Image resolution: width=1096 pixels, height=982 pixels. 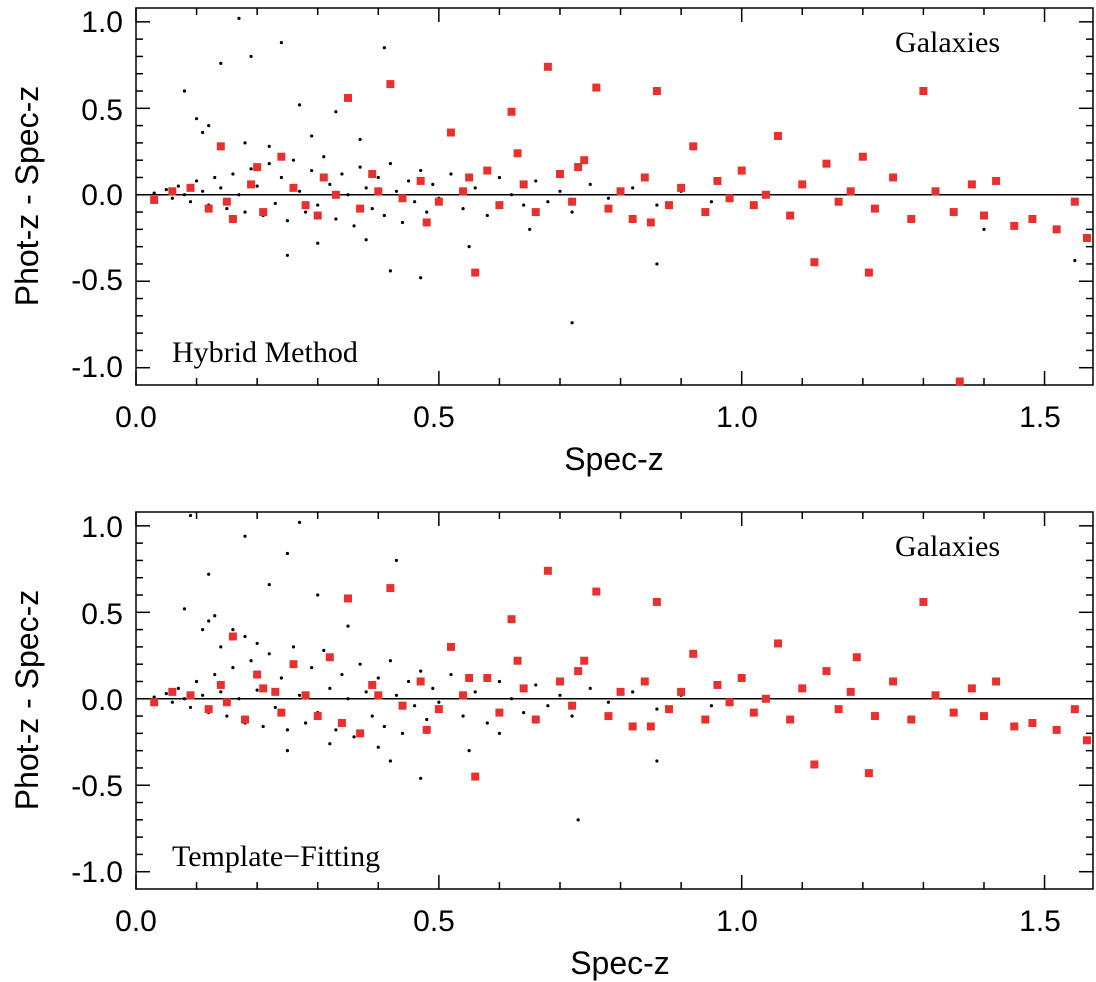 I want to click on y-tick-label: 0.0, so click(x=102, y=195).